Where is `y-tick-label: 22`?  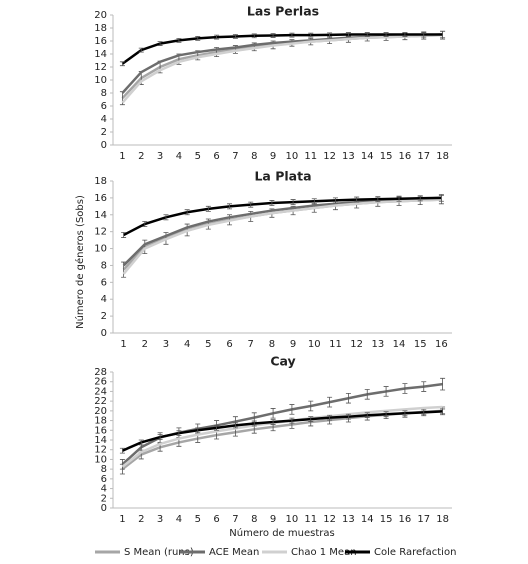
y-tick-label: 22 is located at coordinates (100, 401).